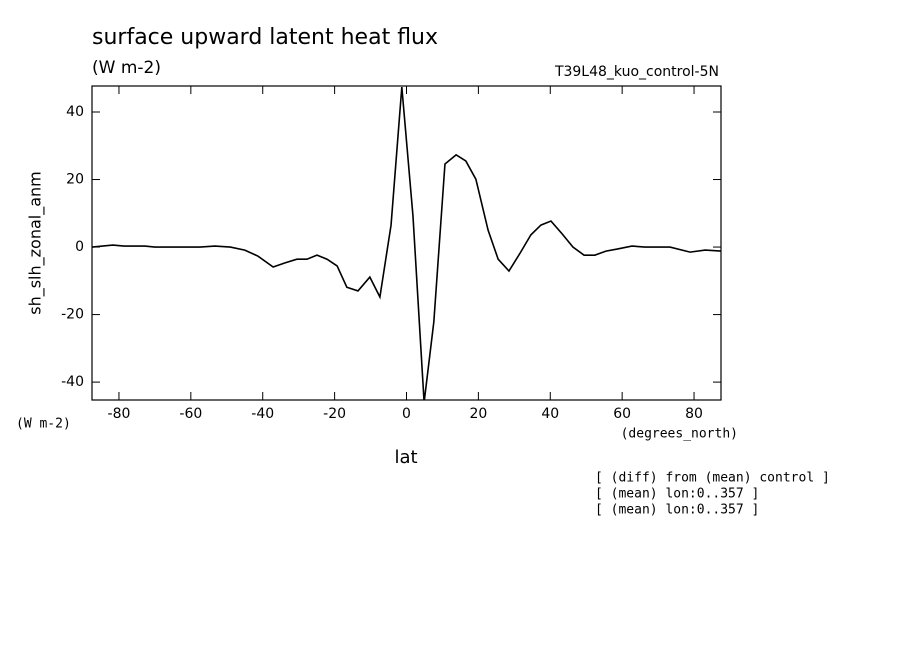 This screenshot has height=654, width=904. What do you see at coordinates (72, 315) in the screenshot?
I see `y-tick-label: -20` at bounding box center [72, 315].